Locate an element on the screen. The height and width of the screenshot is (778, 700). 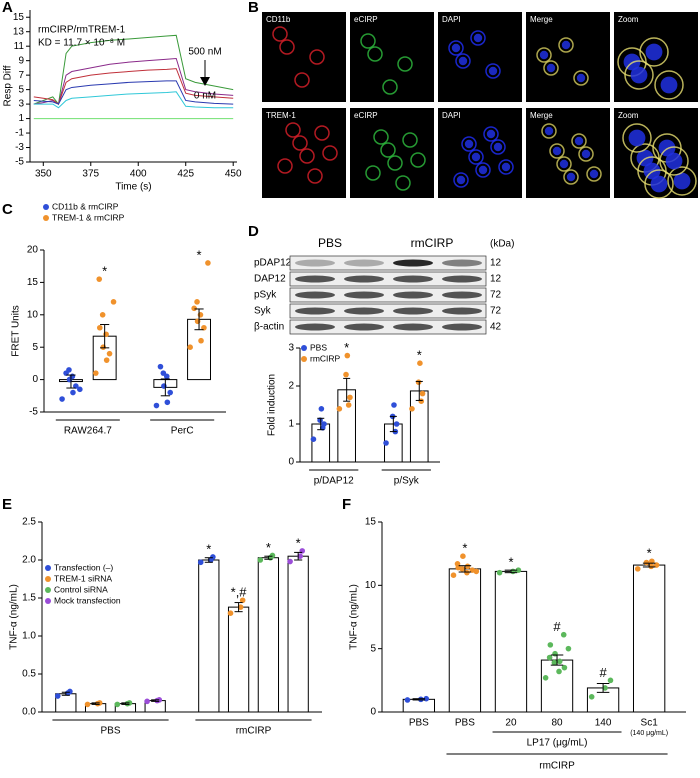
blot-strip is located at coordinates (388, 295).